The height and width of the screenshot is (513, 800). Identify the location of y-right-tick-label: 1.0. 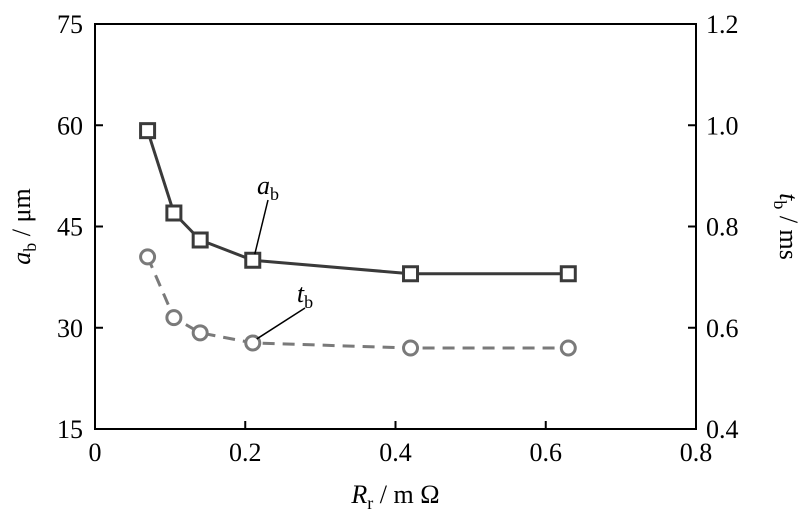
(722, 125).